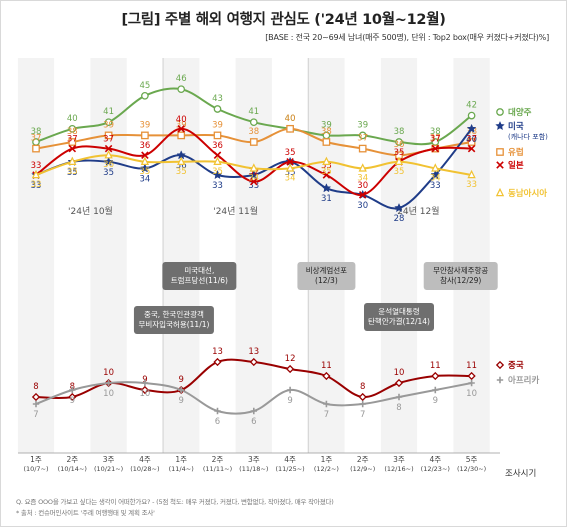 The height and width of the screenshot is (527, 567). I want to click on data-label: 8, so click(398, 408).